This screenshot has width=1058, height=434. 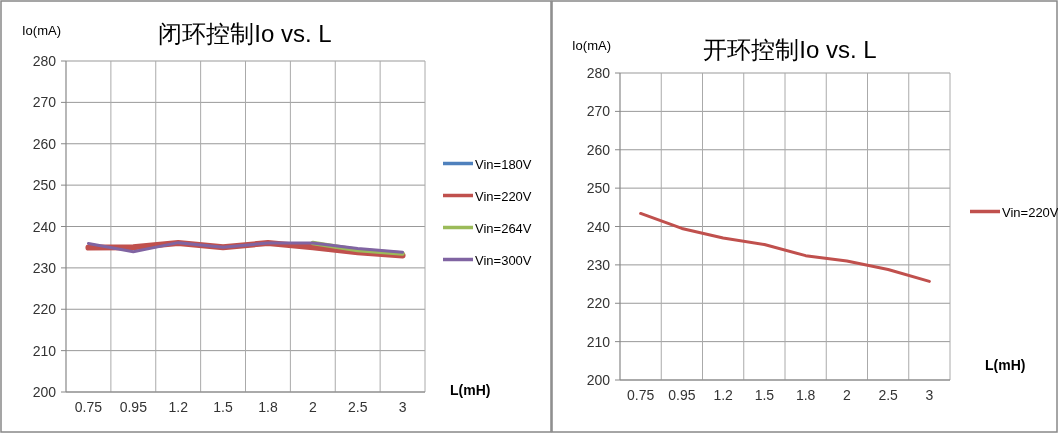 What do you see at coordinates (245, 33) in the screenshot?
I see `chart-title: 闭环控制Io vs. L` at bounding box center [245, 33].